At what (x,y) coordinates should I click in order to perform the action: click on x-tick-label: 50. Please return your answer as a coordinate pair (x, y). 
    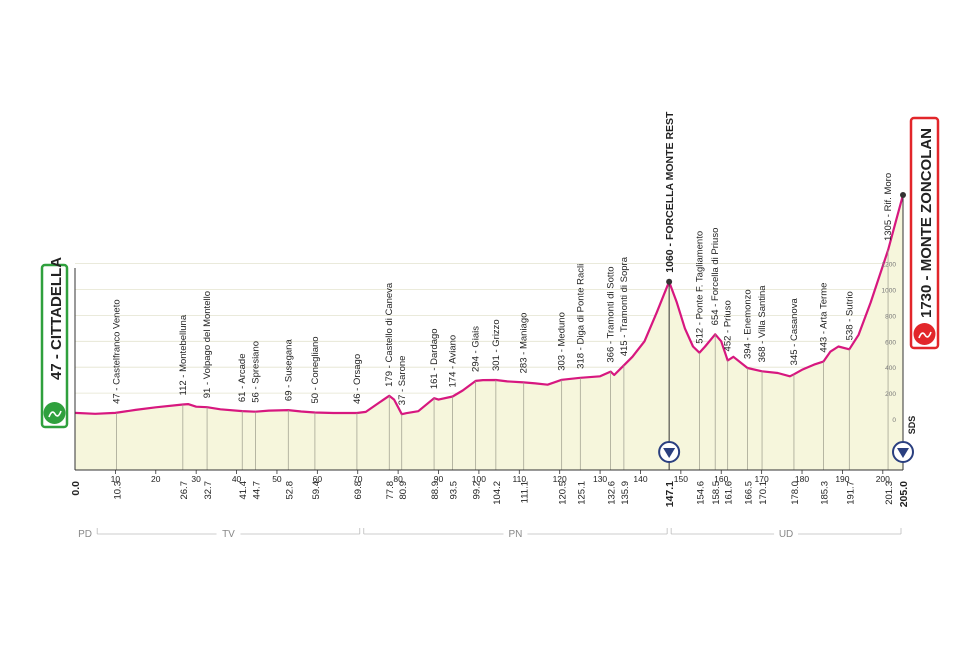
    Looking at the image, I should click on (277, 479).